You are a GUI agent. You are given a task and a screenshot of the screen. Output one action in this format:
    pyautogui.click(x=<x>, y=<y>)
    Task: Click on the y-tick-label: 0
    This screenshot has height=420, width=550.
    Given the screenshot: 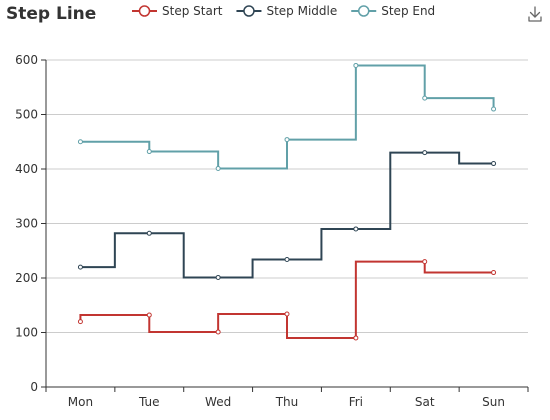 What is the action you would take?
    pyautogui.click(x=34, y=387)
    